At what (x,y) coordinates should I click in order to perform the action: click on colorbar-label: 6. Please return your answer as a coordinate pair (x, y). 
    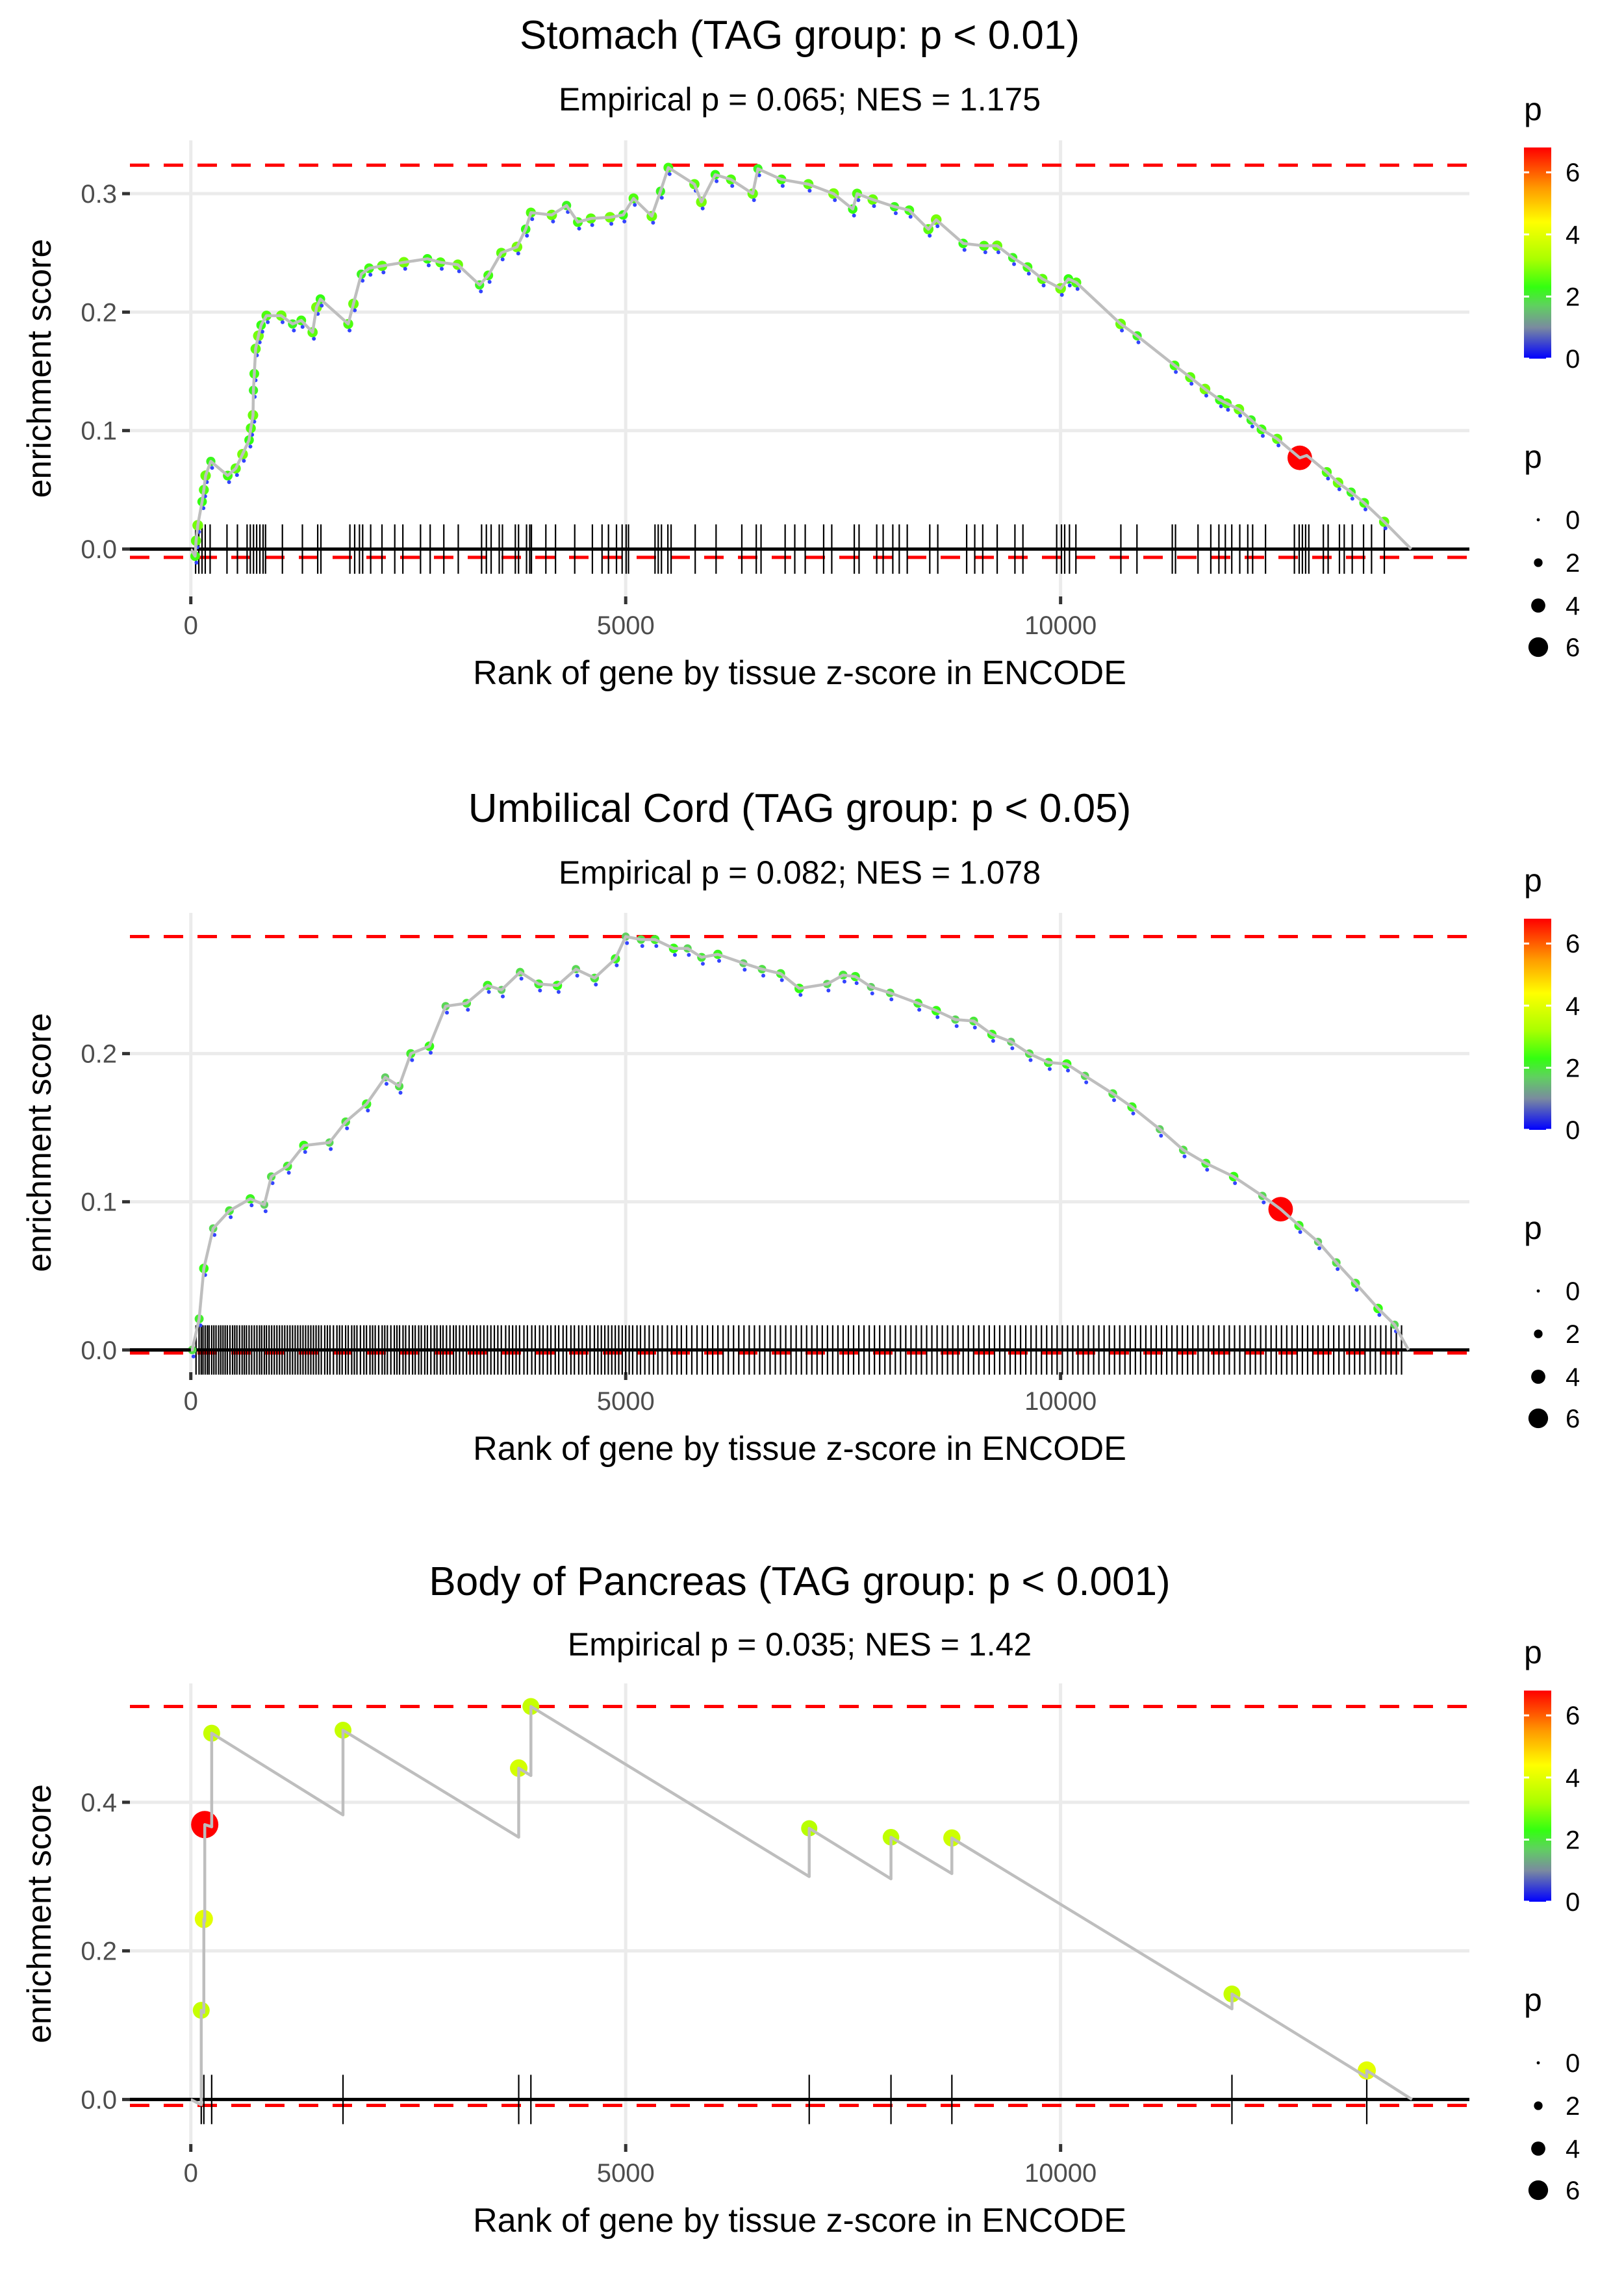
    Looking at the image, I should click on (1573, 944).